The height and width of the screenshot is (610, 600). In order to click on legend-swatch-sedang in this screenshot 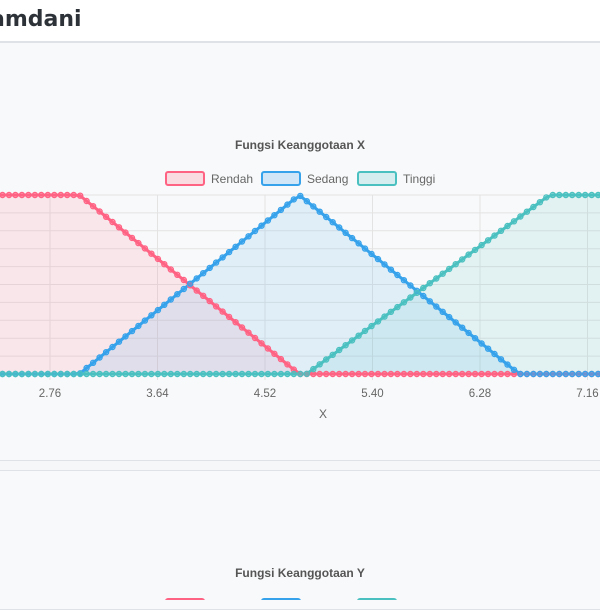, I will do `click(281, 178)`.